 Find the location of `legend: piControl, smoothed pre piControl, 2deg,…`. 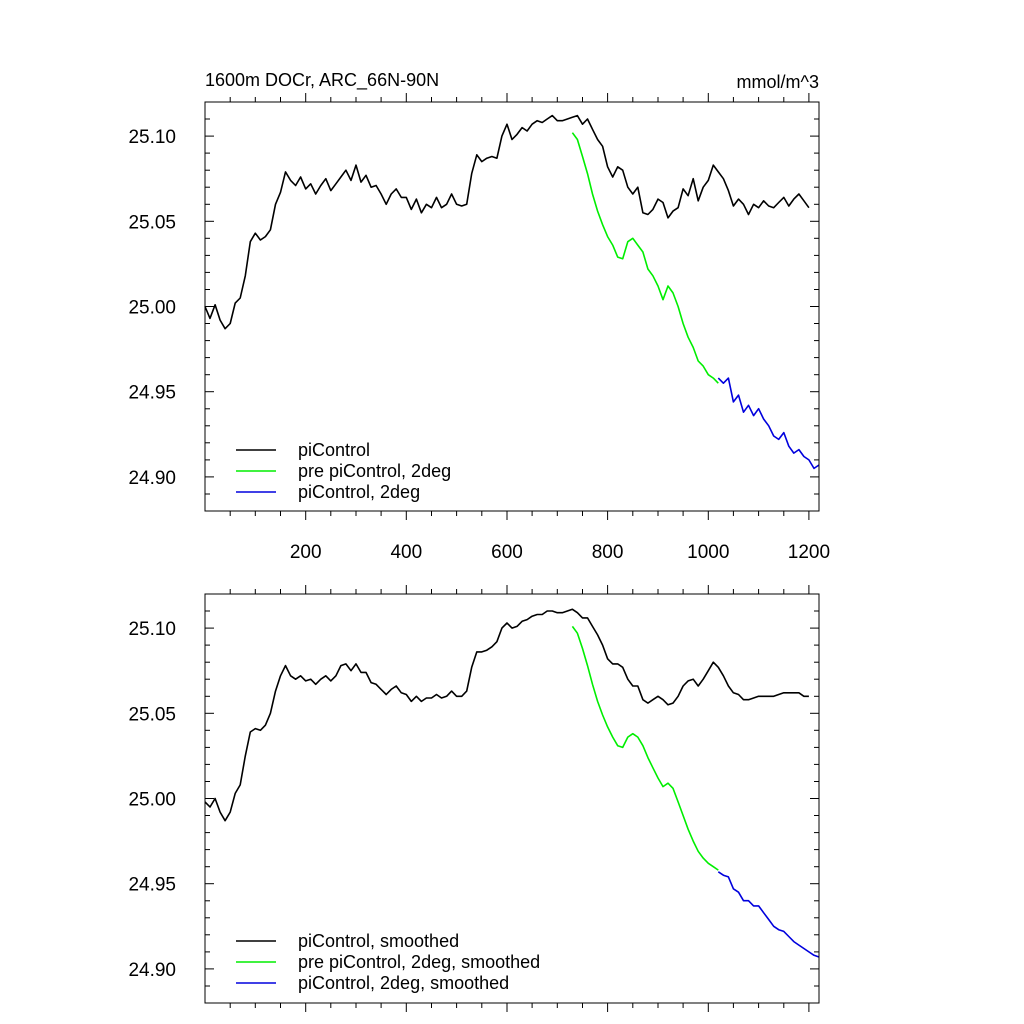

legend: piControl, smoothed pre piControl, 2deg,… is located at coordinates (388, 962).